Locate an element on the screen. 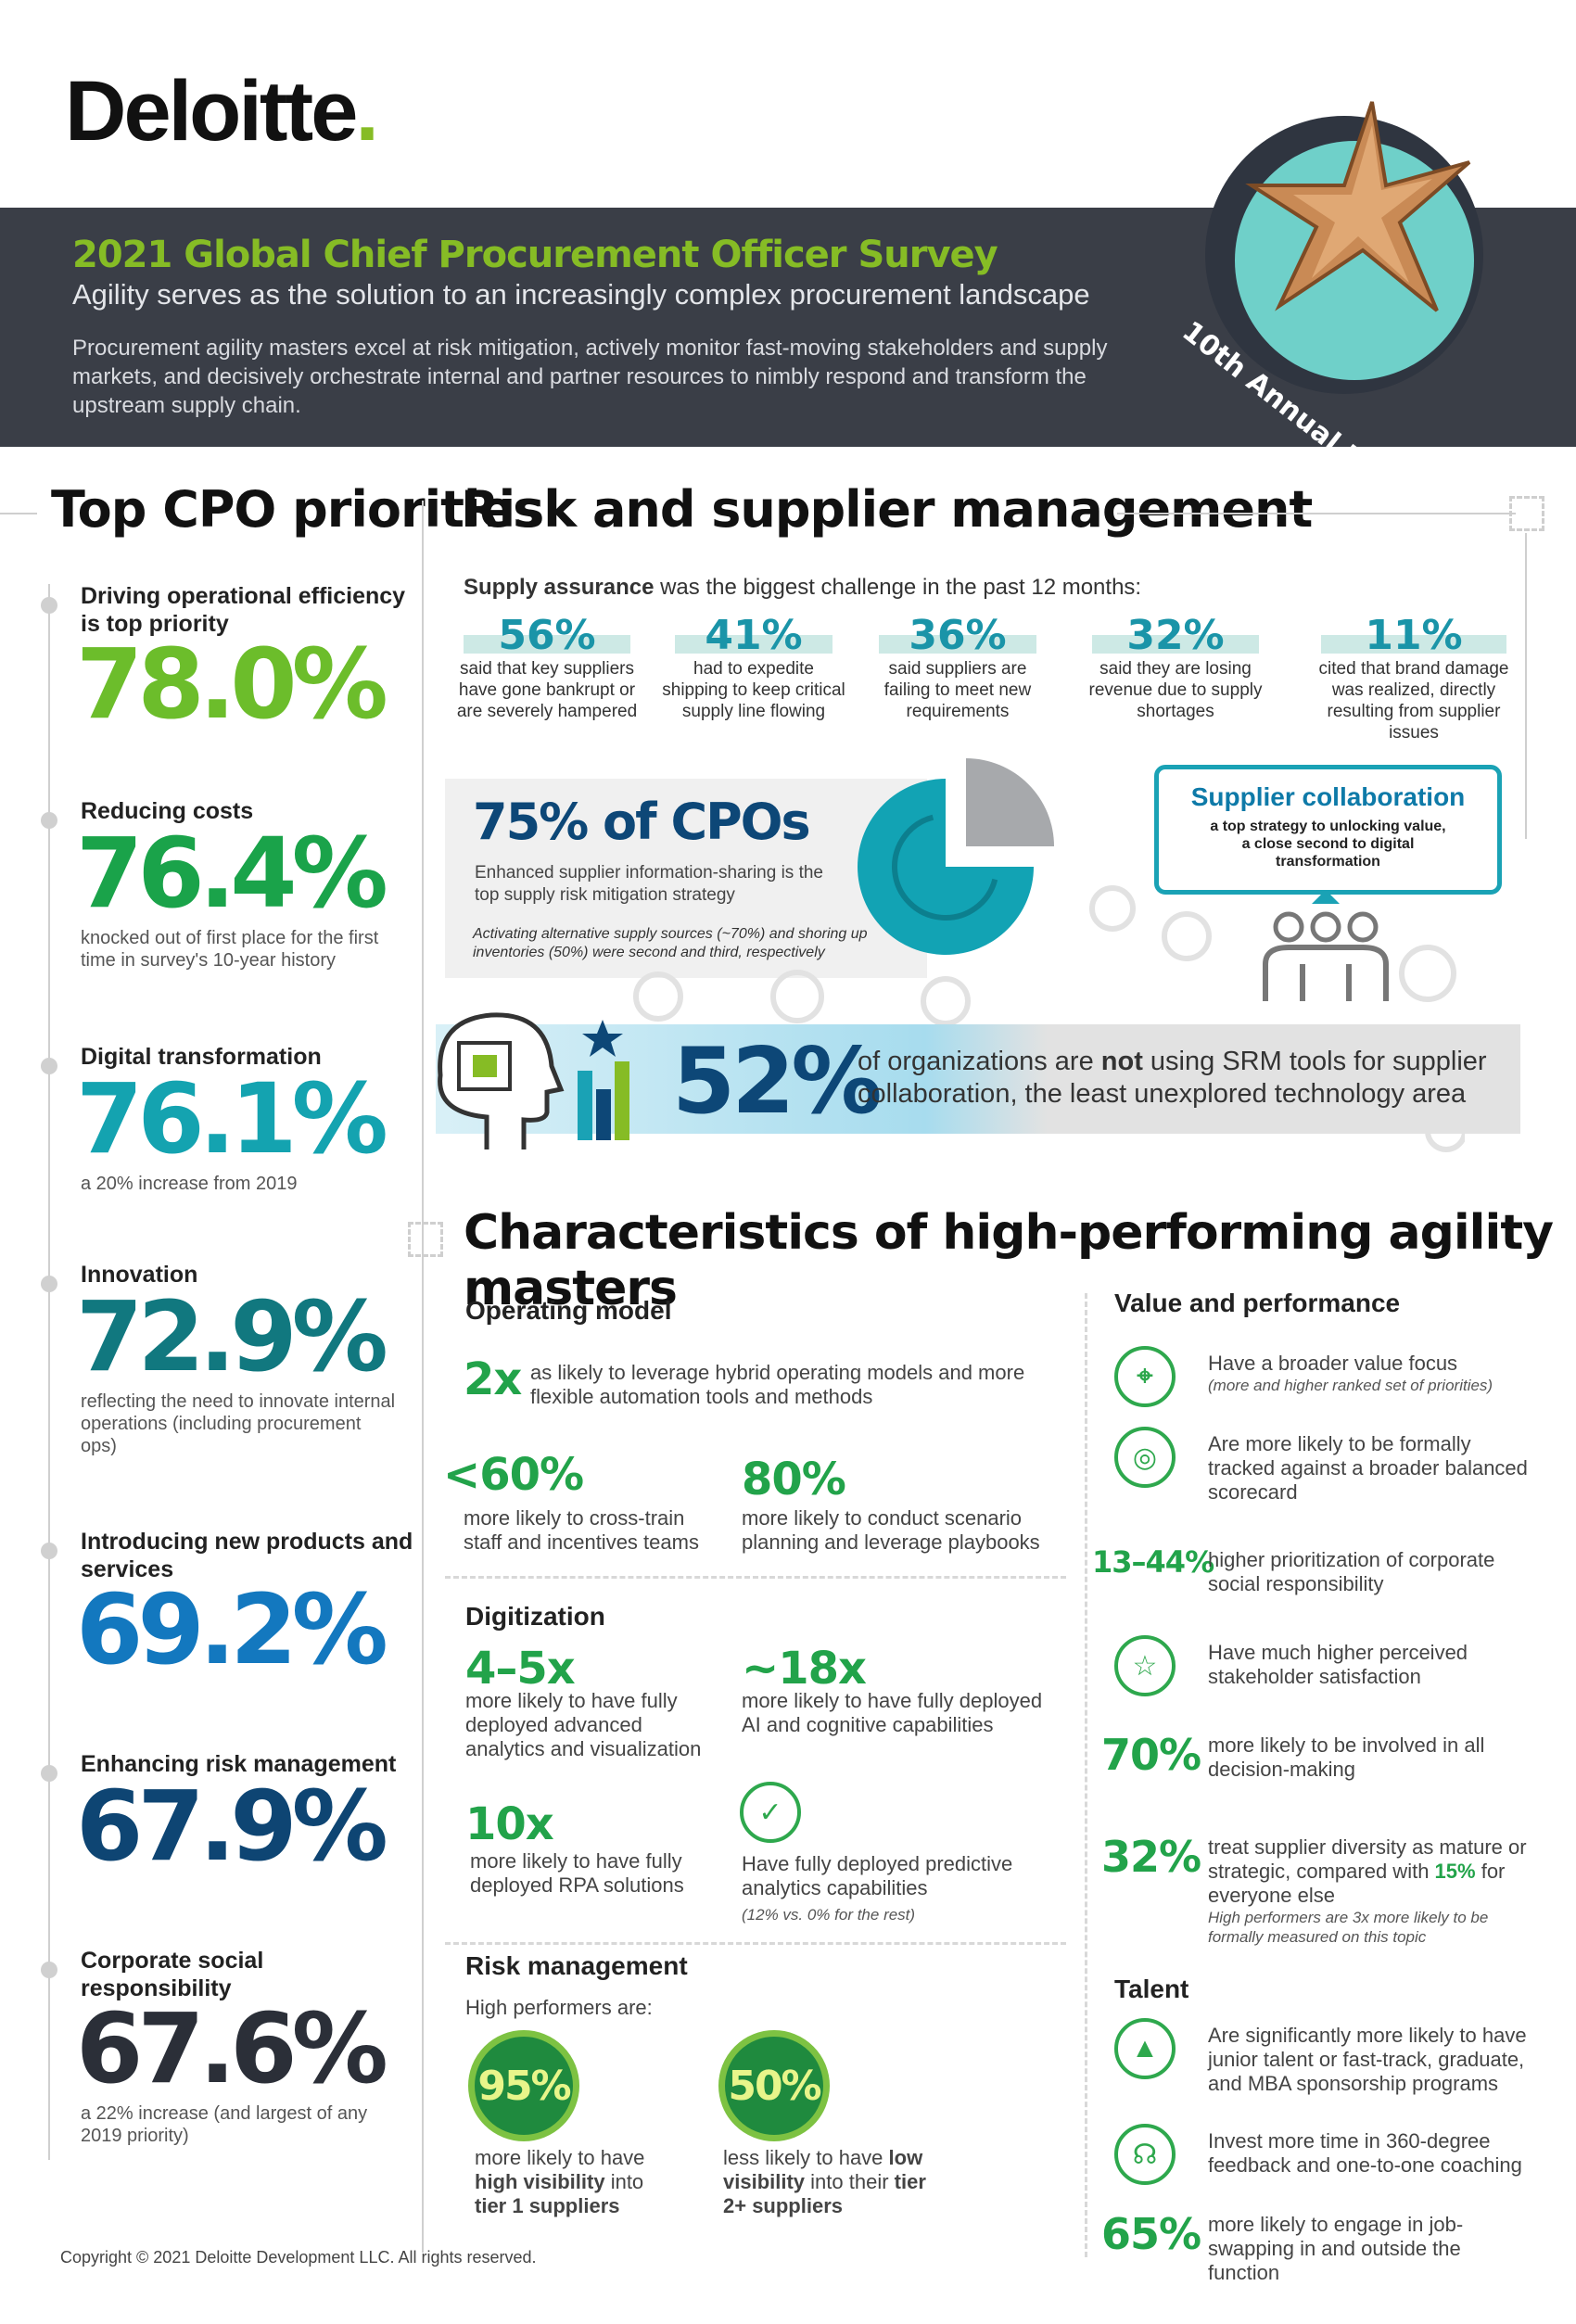  risk-management-intro: High performers are: is located at coordinates (559, 2007).